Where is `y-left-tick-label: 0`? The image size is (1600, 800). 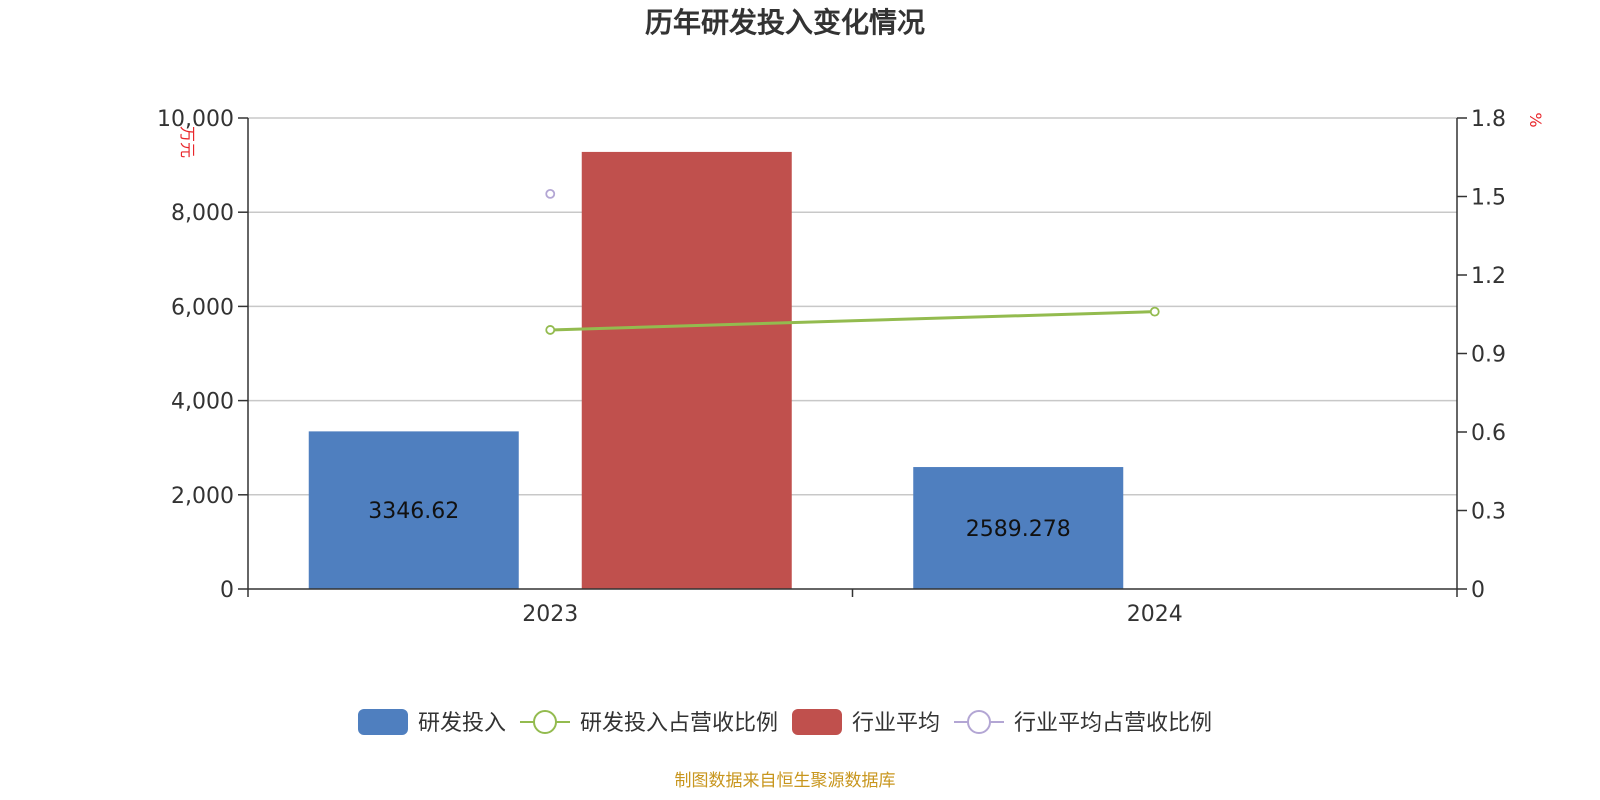
y-left-tick-label: 0 is located at coordinates (227, 590).